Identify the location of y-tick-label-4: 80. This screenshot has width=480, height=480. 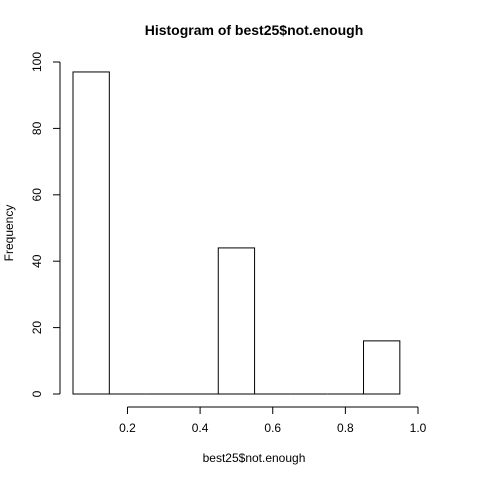
(37, 128).